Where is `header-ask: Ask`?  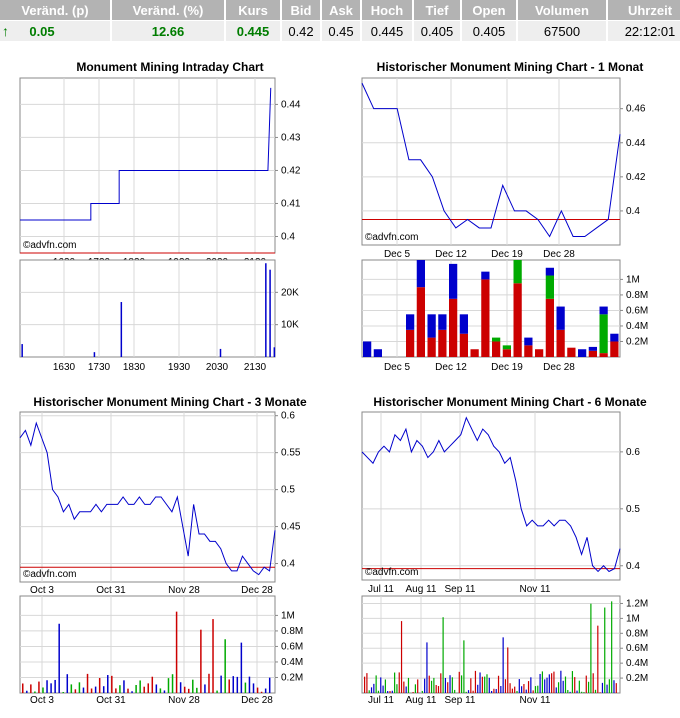 header-ask: Ask is located at coordinates (341, 10).